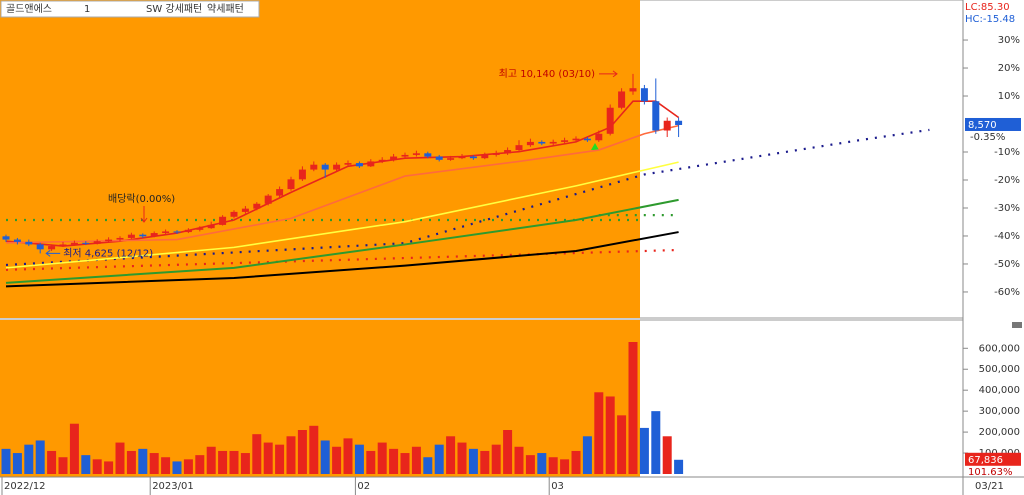 The height and width of the screenshot is (495, 1024). Describe the element at coordinates (999, 432) in the screenshot. I see `y-tick-label: 200,000` at that location.